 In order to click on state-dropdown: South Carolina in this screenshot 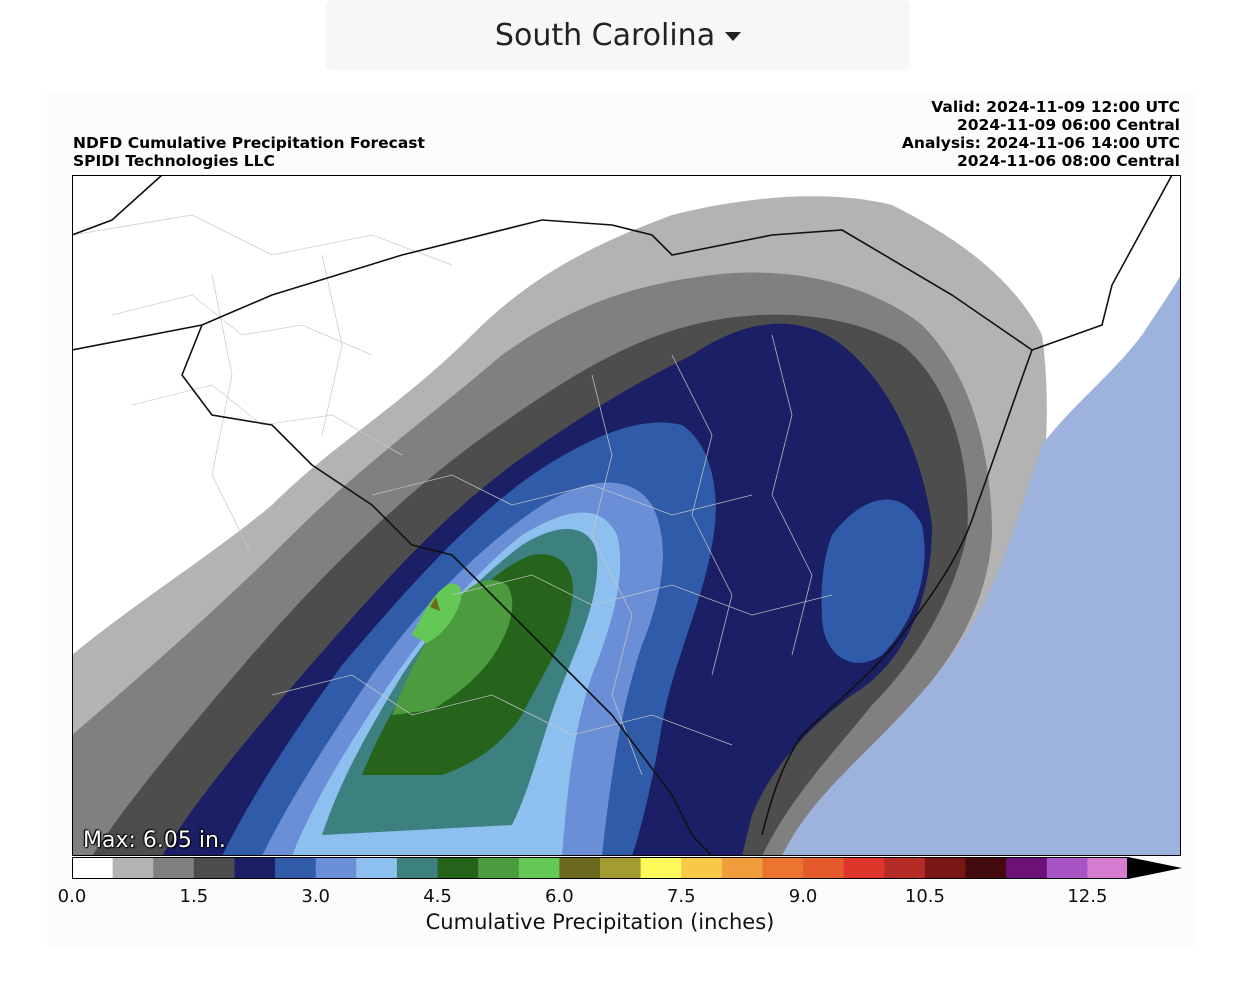, I will do `click(618, 35)`.